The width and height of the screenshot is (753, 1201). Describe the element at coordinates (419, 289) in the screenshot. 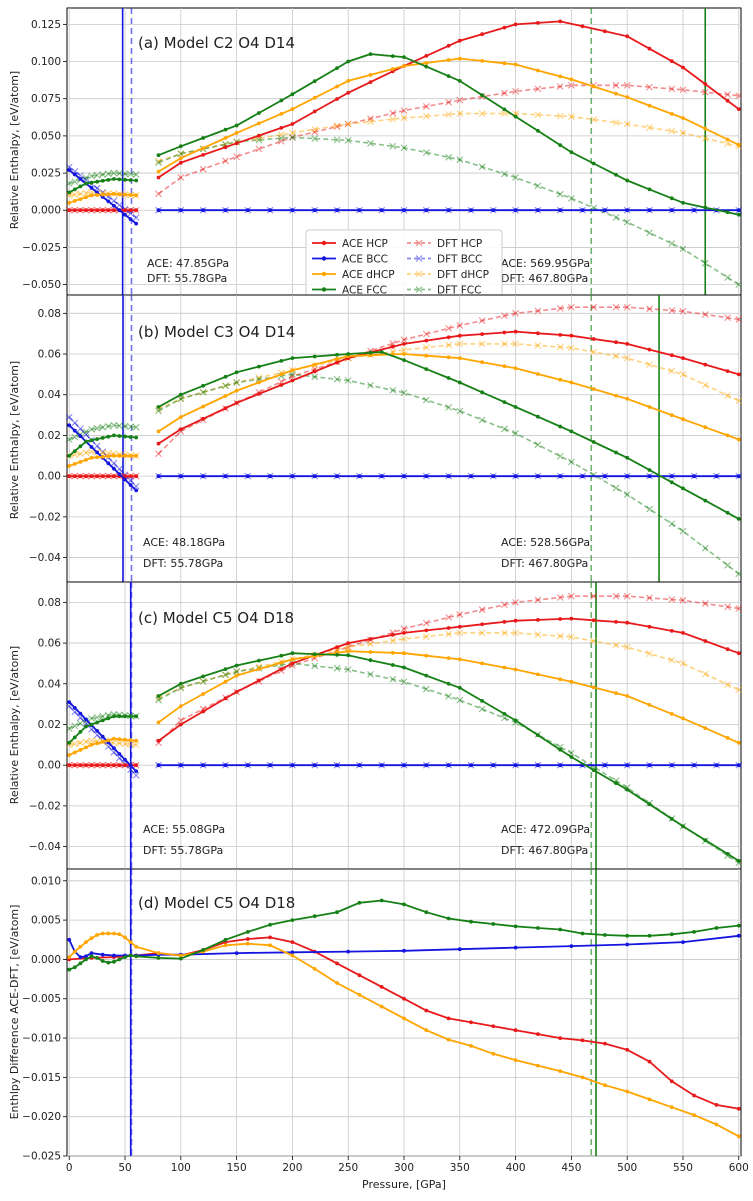

I see `legend-marker` at that location.